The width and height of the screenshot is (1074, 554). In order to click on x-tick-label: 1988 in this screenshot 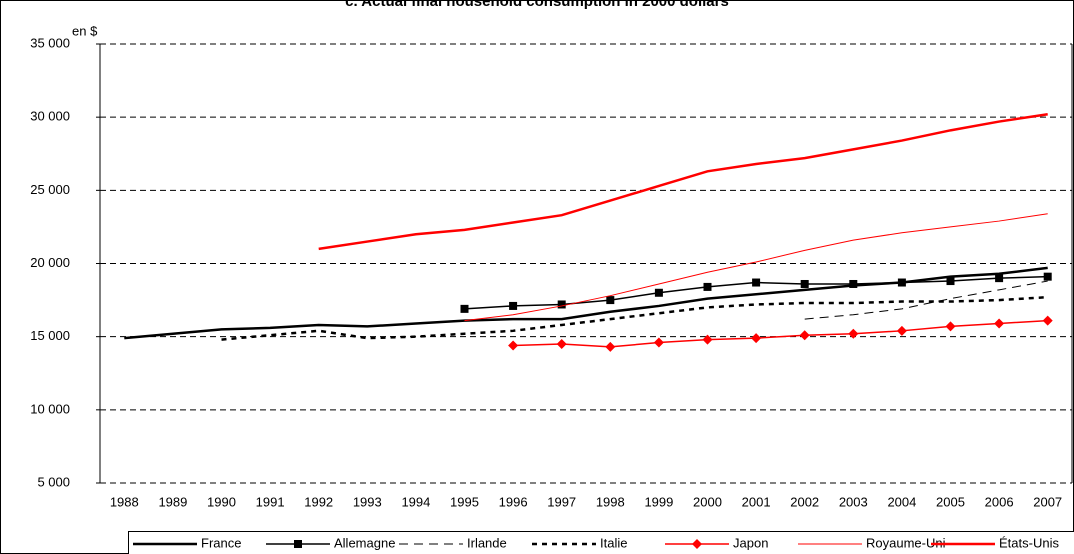, I will do `click(124, 501)`.